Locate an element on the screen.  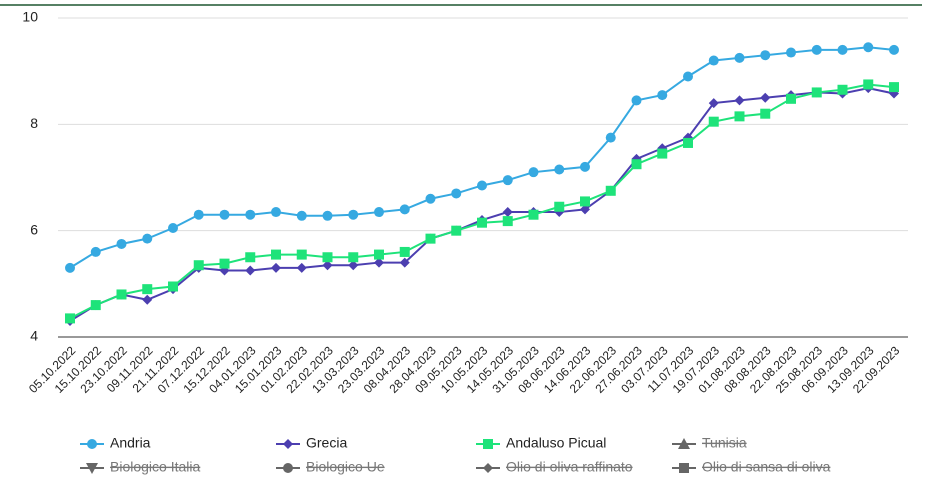
legend-label: Olio di oliva raffinato is located at coordinates (569, 467).